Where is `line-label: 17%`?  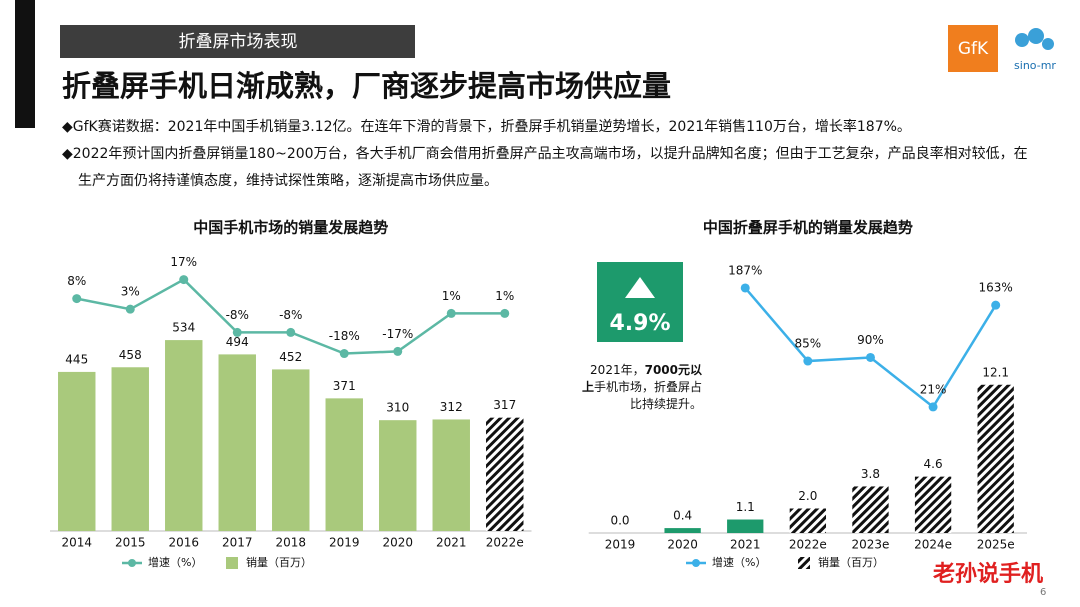
line-label: 17% is located at coordinates (183, 262).